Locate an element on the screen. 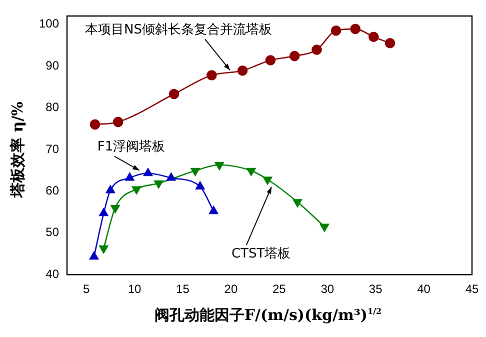 The width and height of the screenshot is (486, 337). annotation: CTST塔板 is located at coordinates (261, 254).